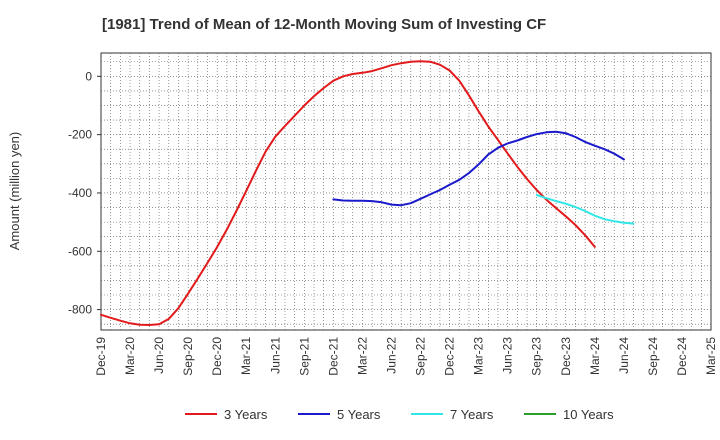  Describe the element at coordinates (595, 356) in the screenshot. I see `x-tick-label: Mar-24` at that location.